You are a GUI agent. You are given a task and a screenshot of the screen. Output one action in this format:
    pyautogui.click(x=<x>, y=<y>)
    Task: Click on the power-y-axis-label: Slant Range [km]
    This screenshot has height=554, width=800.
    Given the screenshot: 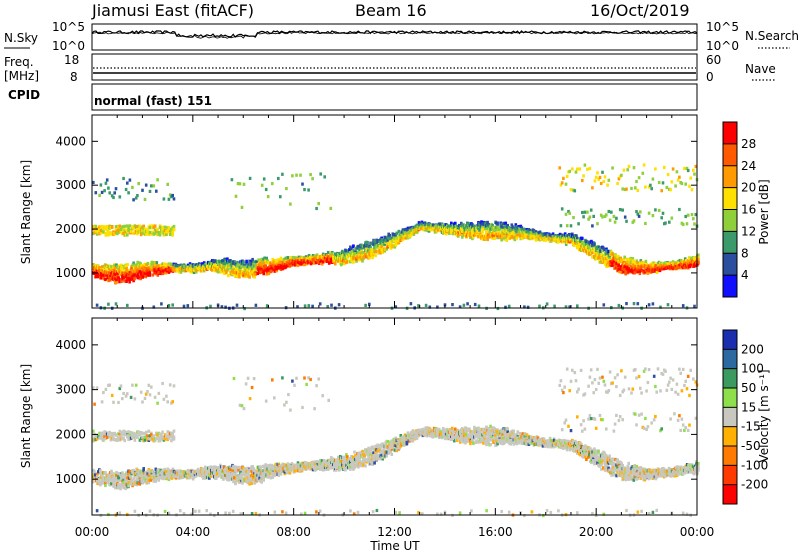 What is the action you would take?
    pyautogui.click(x=26, y=212)
    